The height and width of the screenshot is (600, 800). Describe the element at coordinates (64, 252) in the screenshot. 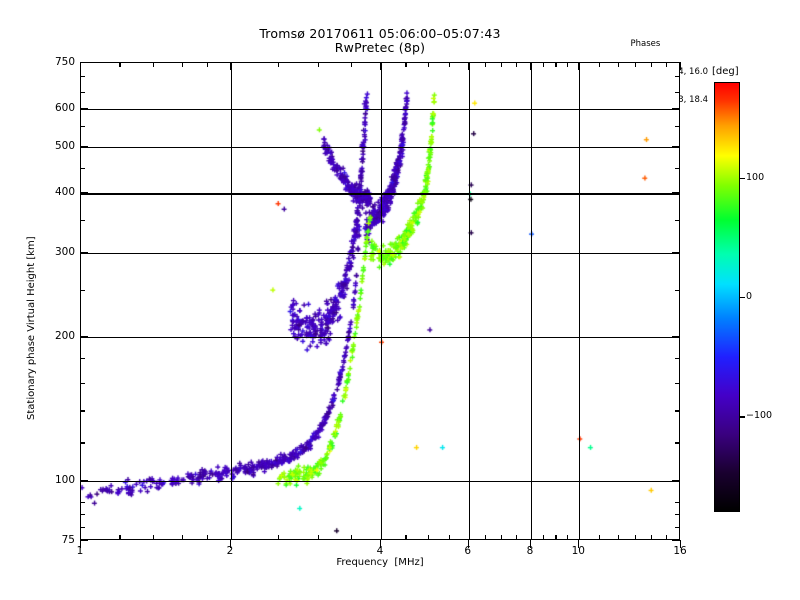

I see `y-tick-label: 300` at that location.